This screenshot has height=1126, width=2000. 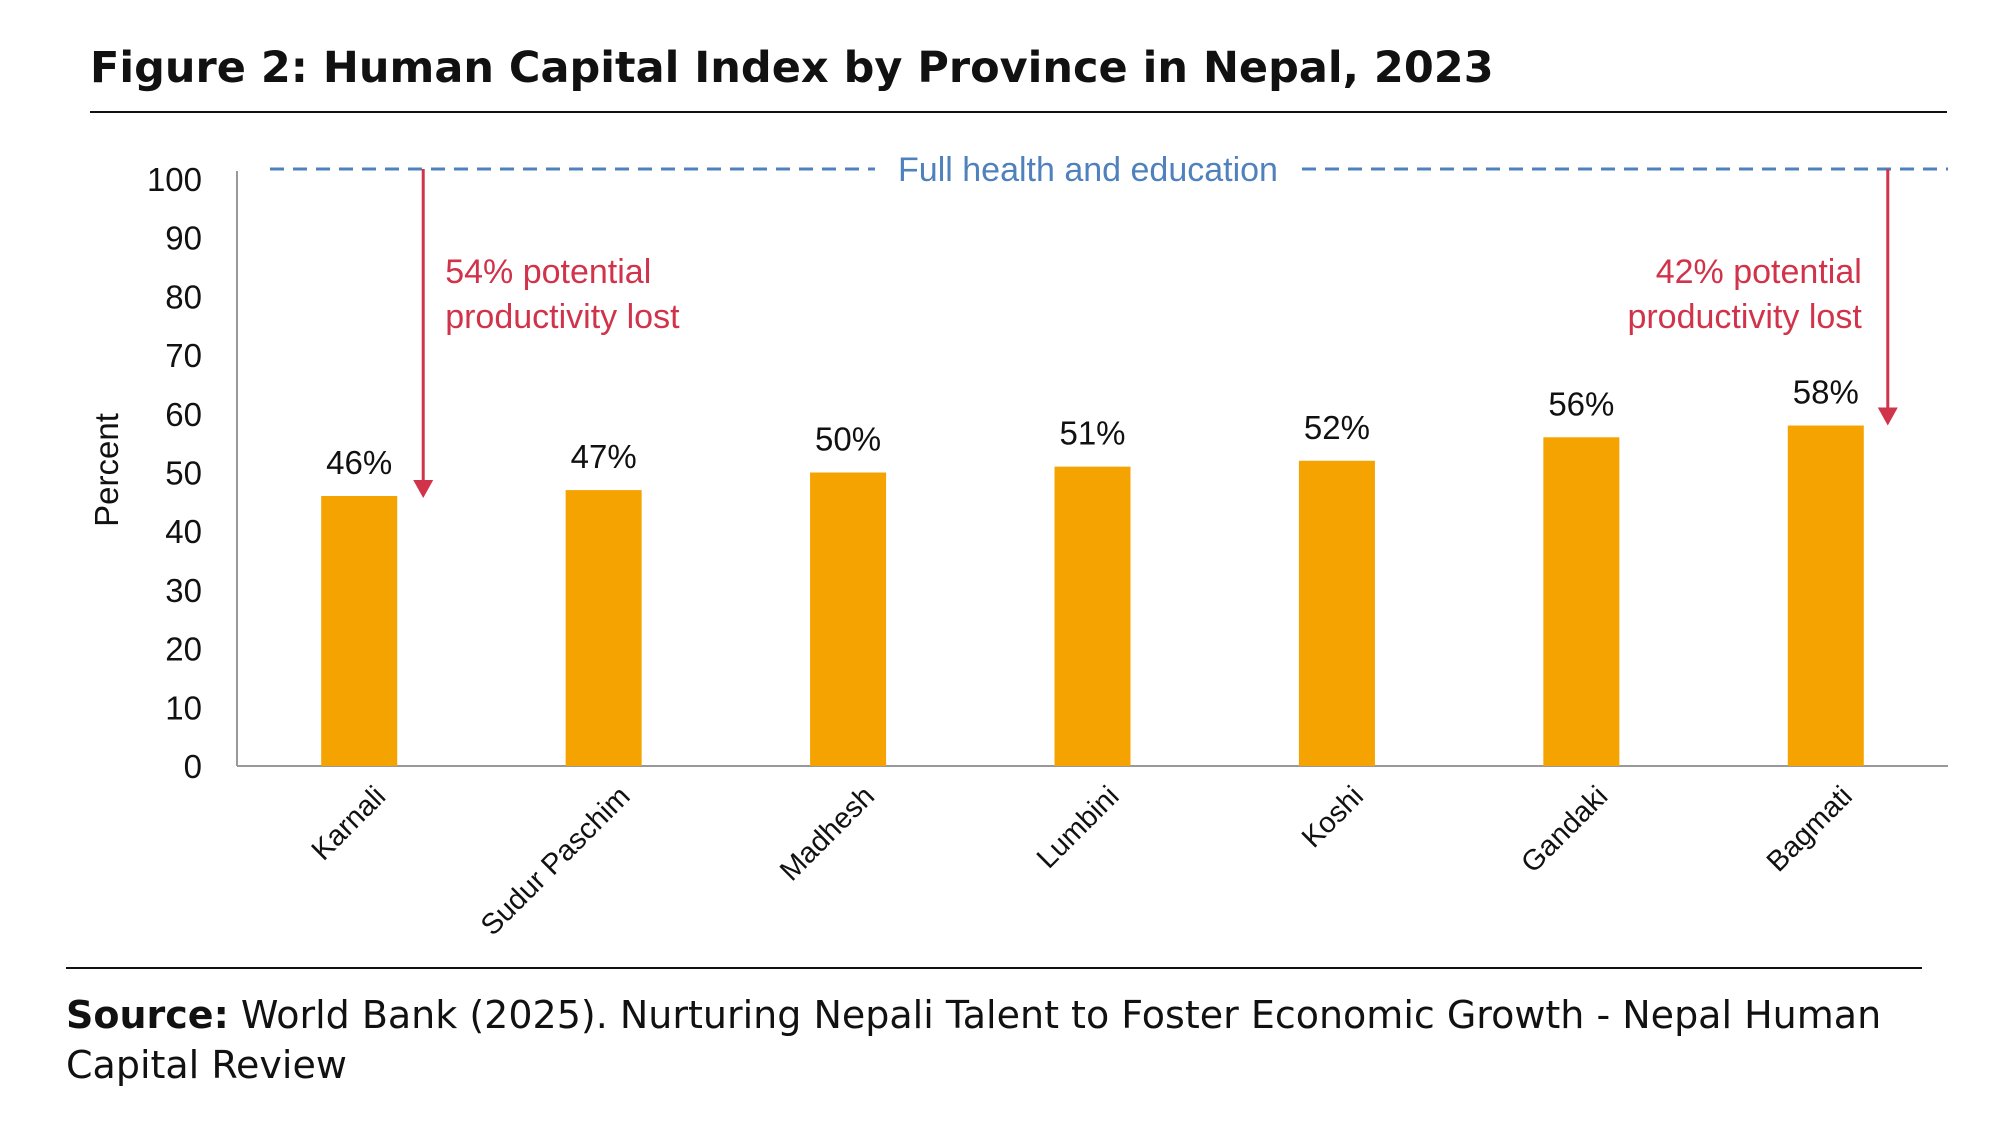 What do you see at coordinates (193, 766) in the screenshot?
I see `y-tick-label-0: 0` at bounding box center [193, 766].